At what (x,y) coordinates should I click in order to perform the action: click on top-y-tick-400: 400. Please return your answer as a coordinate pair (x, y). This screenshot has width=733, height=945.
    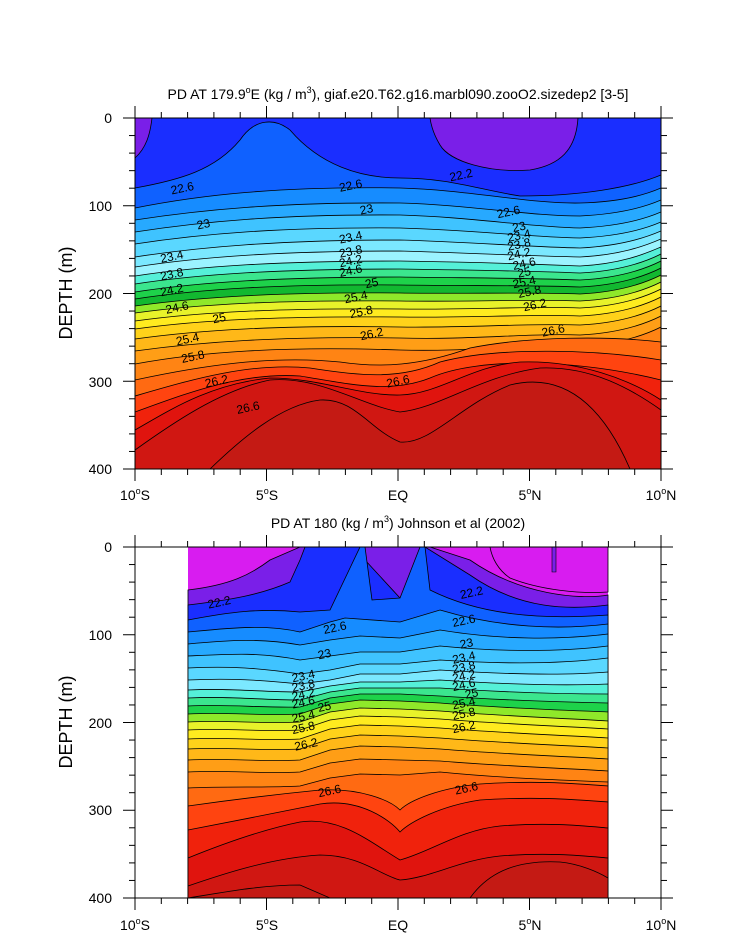
    Looking at the image, I should click on (101, 469).